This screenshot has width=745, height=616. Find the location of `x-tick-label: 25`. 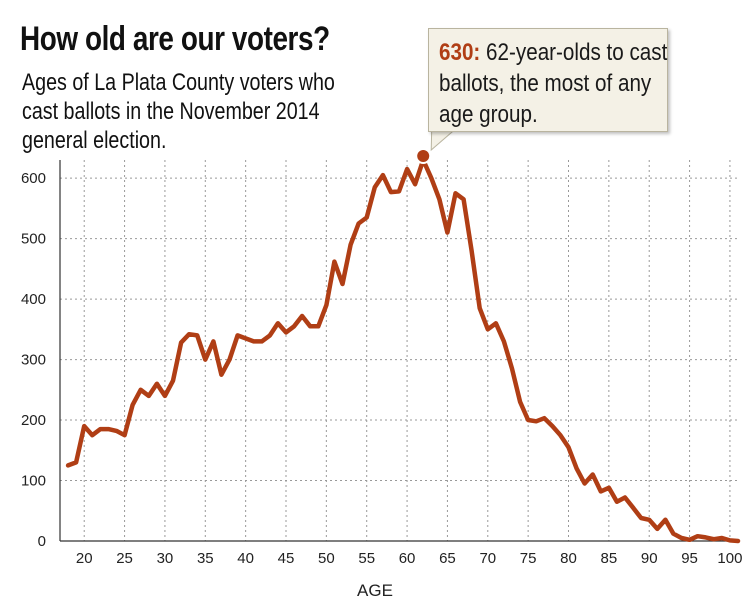

x-tick-label: 25 is located at coordinates (124, 558).